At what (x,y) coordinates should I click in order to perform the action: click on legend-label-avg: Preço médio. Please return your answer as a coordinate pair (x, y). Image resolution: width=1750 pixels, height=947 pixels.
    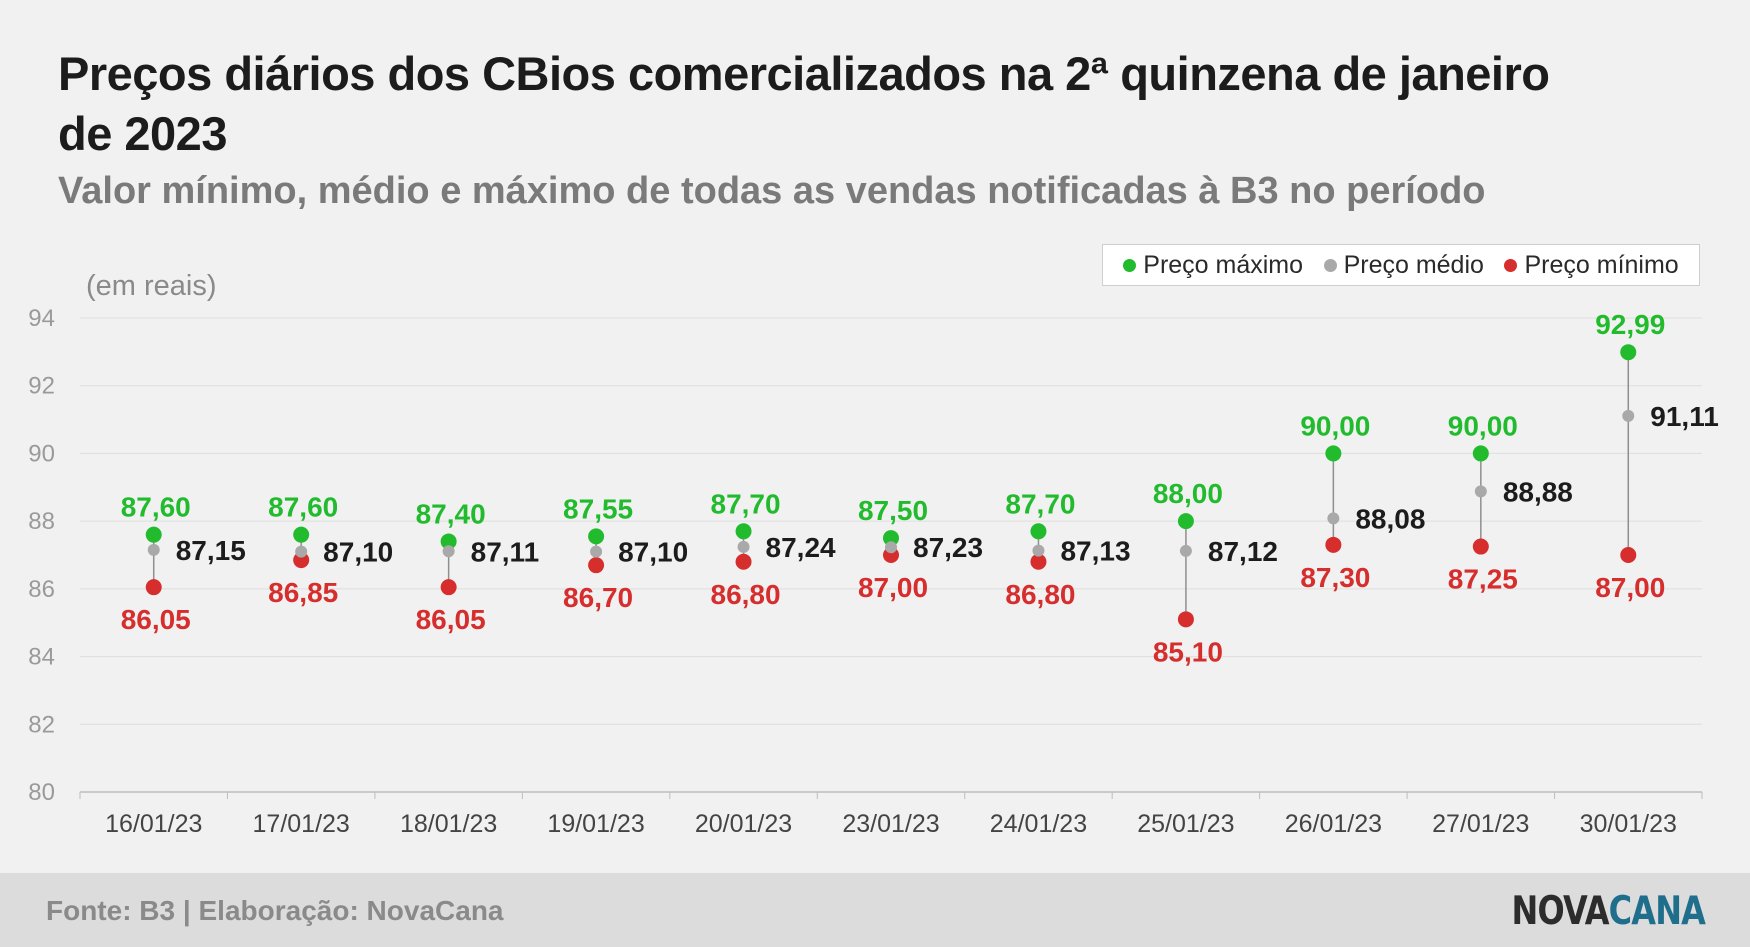
    Looking at the image, I should click on (1413, 264).